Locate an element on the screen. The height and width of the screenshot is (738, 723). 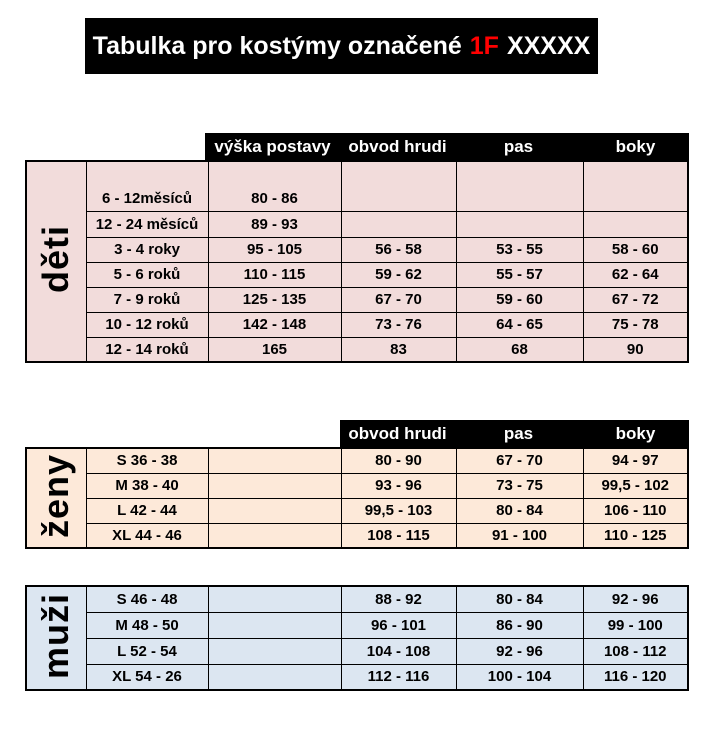
size-label-cell: M 38 - 40 is located at coordinates (147, 485).